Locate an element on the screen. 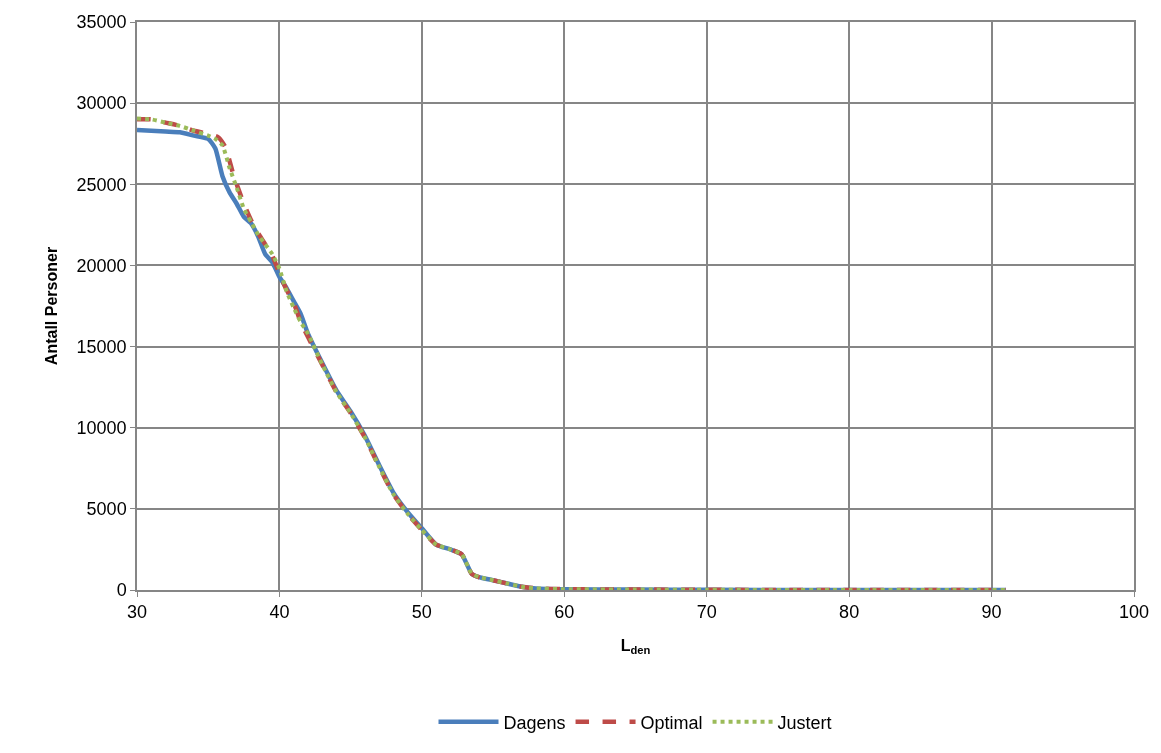 The height and width of the screenshot is (753, 1161). y-tick-label: 30000 is located at coordinates (101, 103).